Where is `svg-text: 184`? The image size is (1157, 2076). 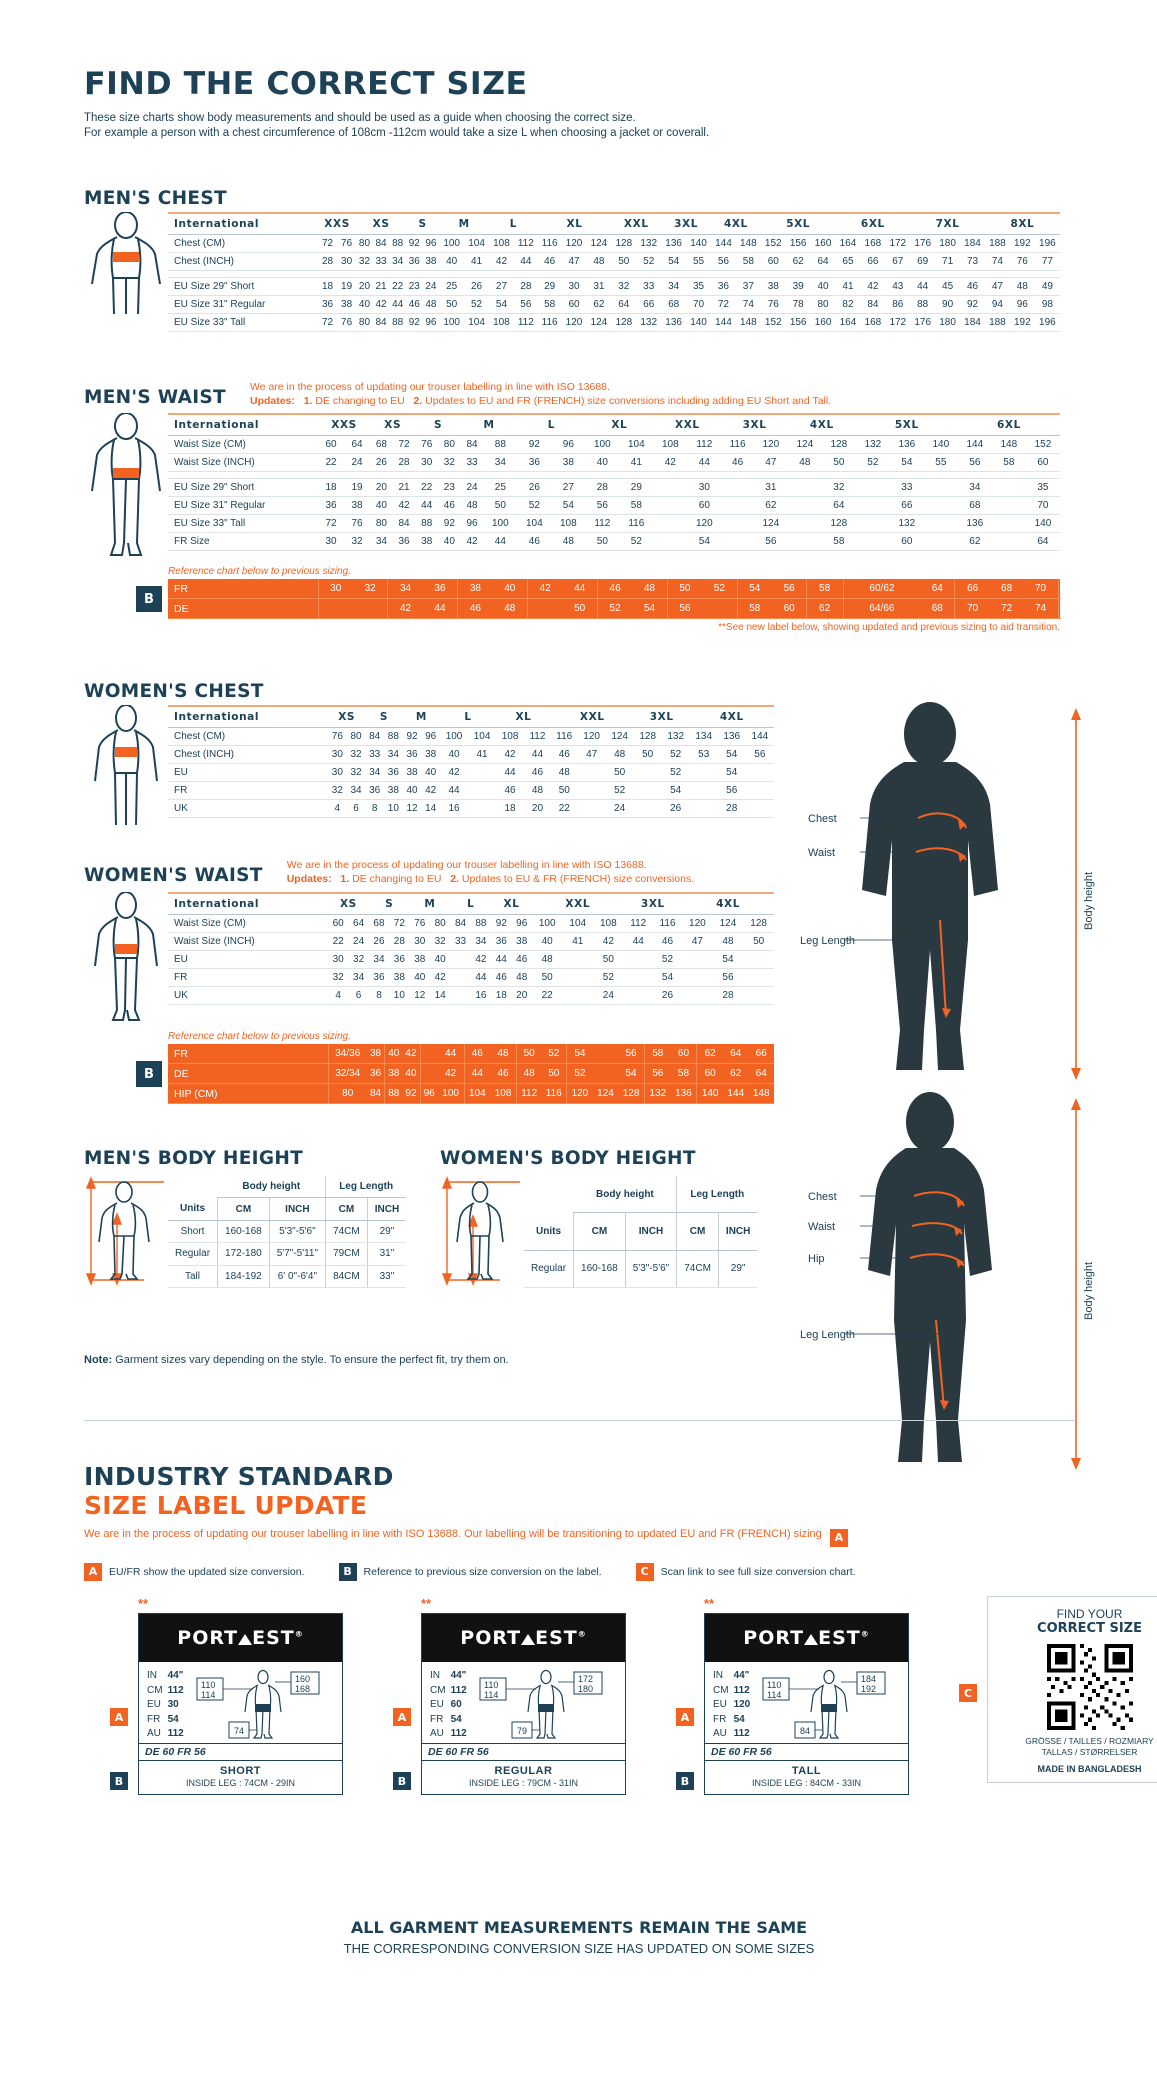
svg-text: 184 is located at coordinates (868, 1679).